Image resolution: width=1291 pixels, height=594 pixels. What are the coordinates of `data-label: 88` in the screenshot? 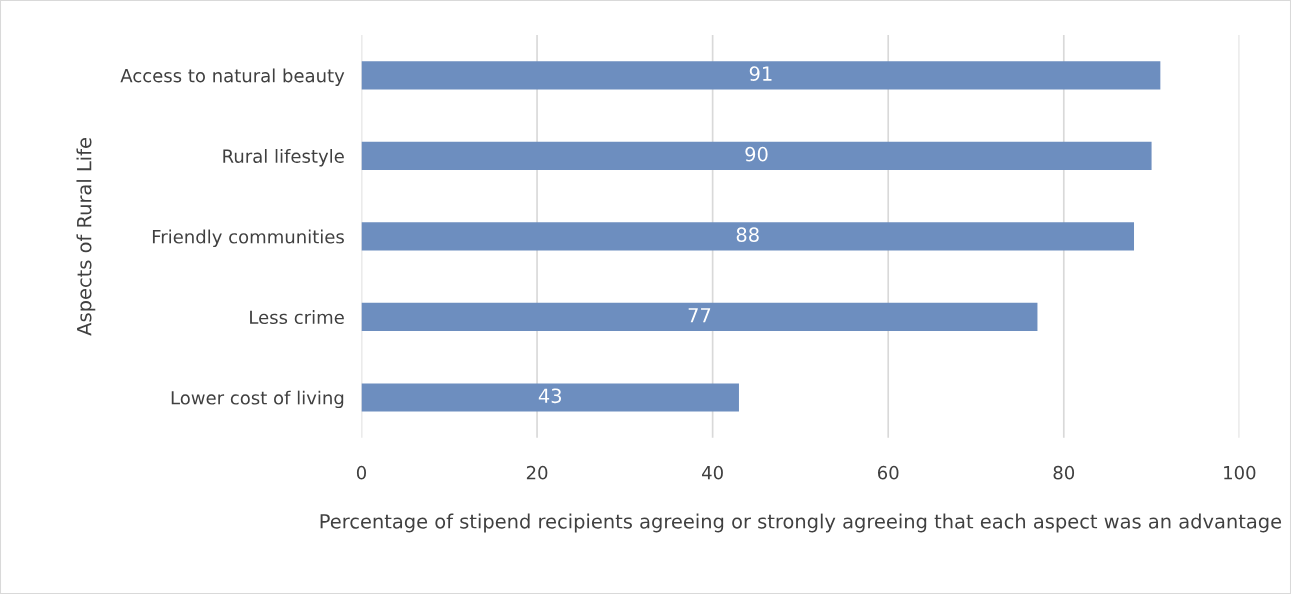 It's located at (747, 235).